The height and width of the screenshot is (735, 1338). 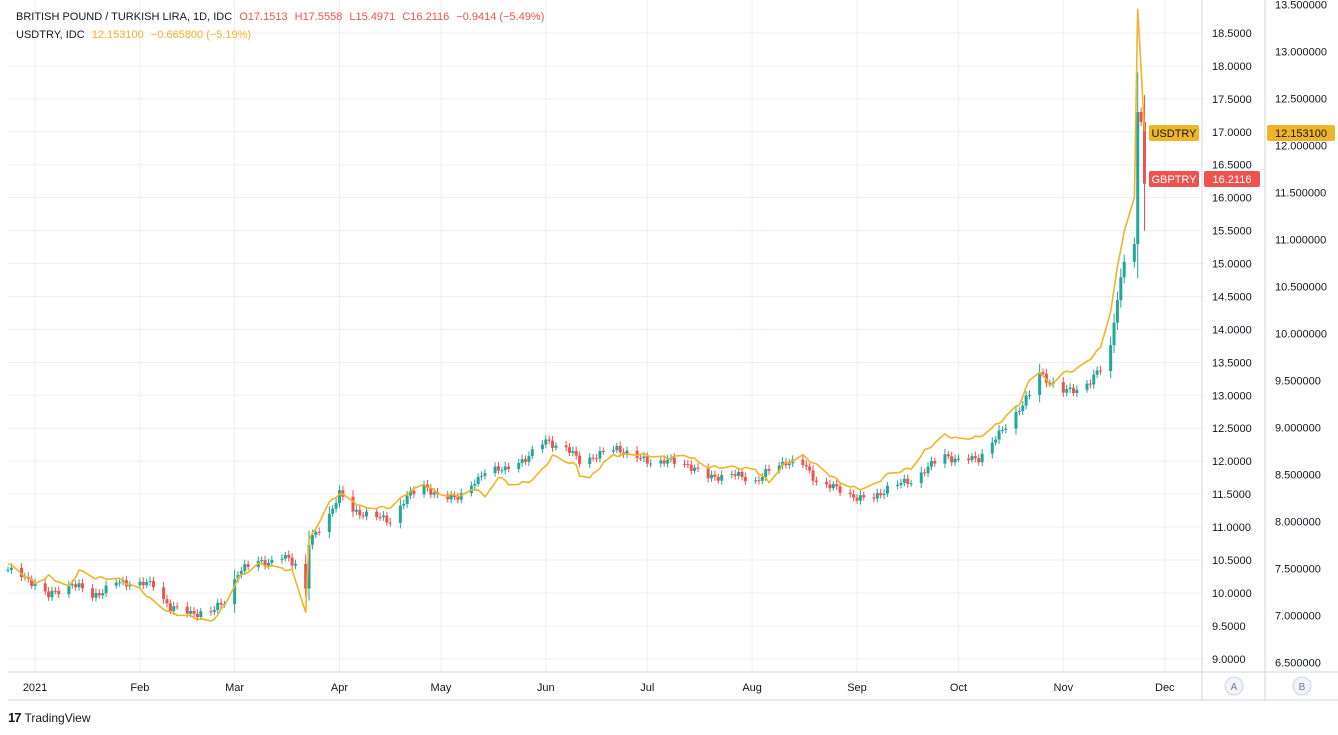 I want to click on tradingview-logo-text: TradingView, so click(x=57, y=717).